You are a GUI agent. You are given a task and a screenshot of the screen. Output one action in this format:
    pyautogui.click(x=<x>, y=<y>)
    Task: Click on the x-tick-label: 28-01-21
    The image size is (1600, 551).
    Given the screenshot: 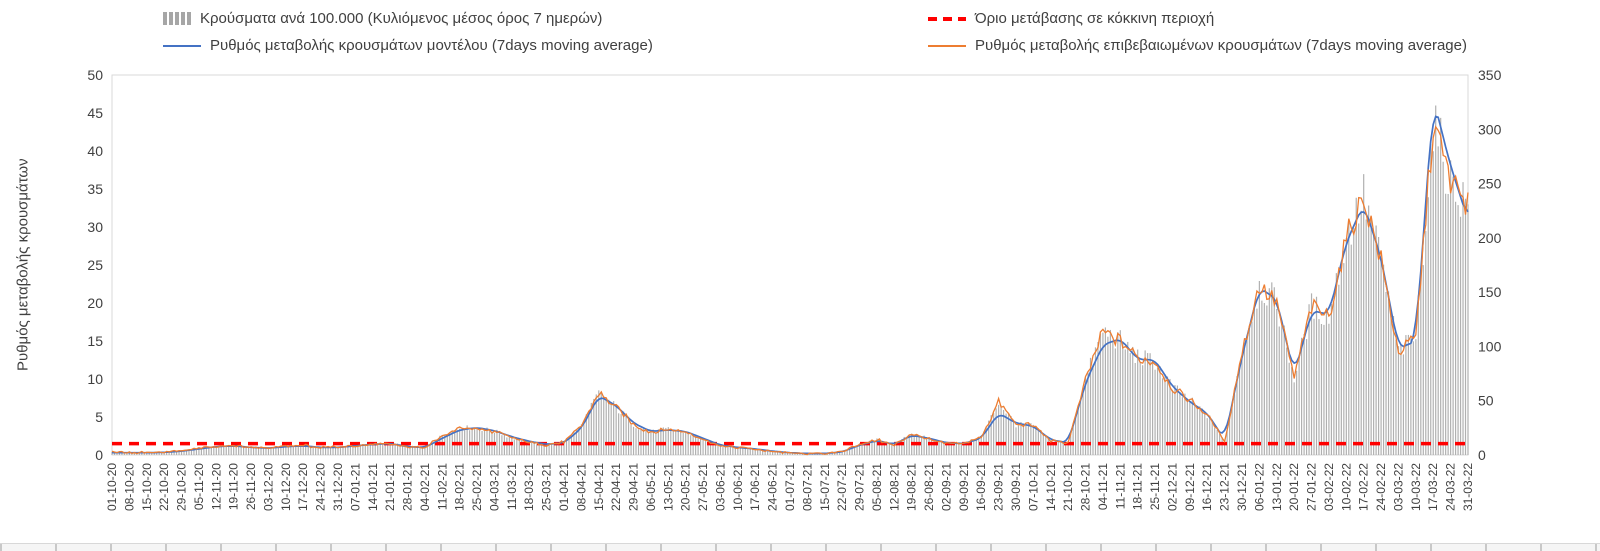 What is the action you would take?
    pyautogui.click(x=408, y=487)
    